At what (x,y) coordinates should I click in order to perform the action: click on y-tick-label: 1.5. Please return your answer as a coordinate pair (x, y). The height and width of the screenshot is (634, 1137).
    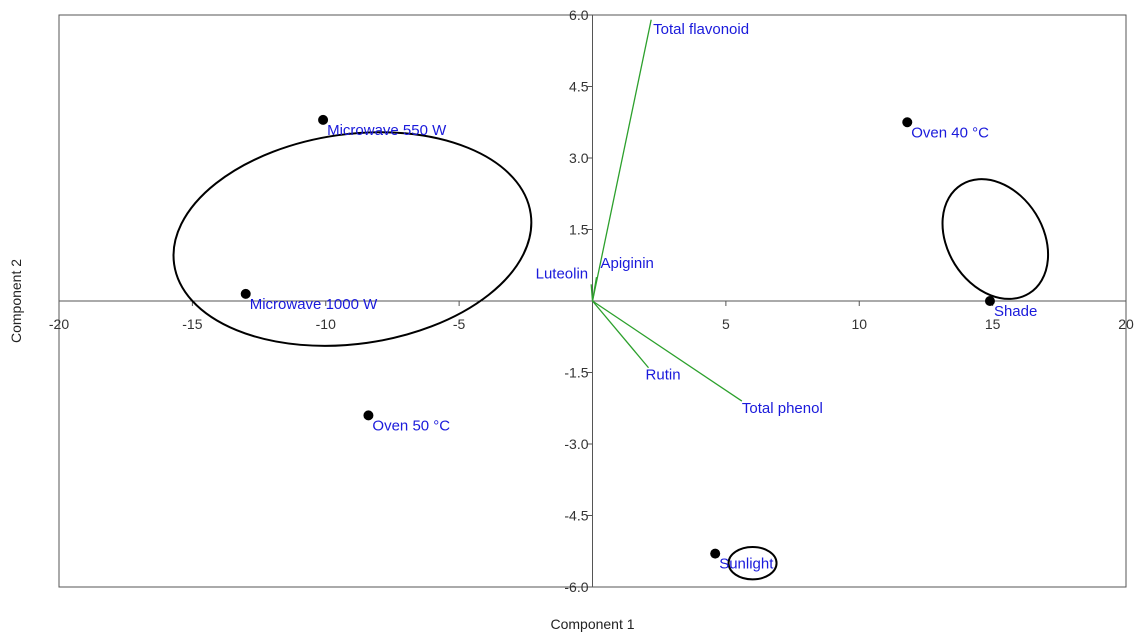
    Looking at the image, I should click on (579, 230).